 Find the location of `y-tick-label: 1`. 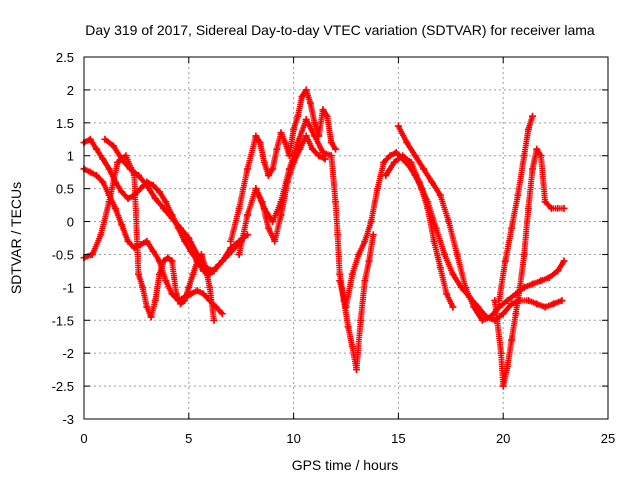

y-tick-label: 1 is located at coordinates (70, 156).